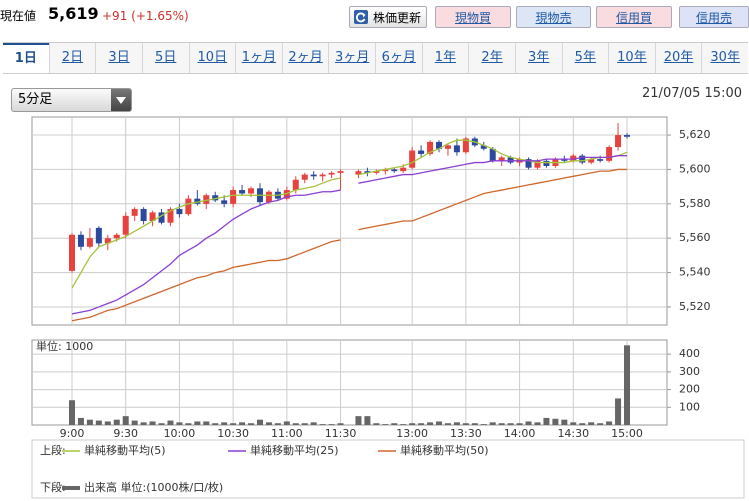 The width and height of the screenshot is (749, 501). Describe the element at coordinates (71, 100) in the screenshot. I see `interval-dropdown: 5分足` at that location.